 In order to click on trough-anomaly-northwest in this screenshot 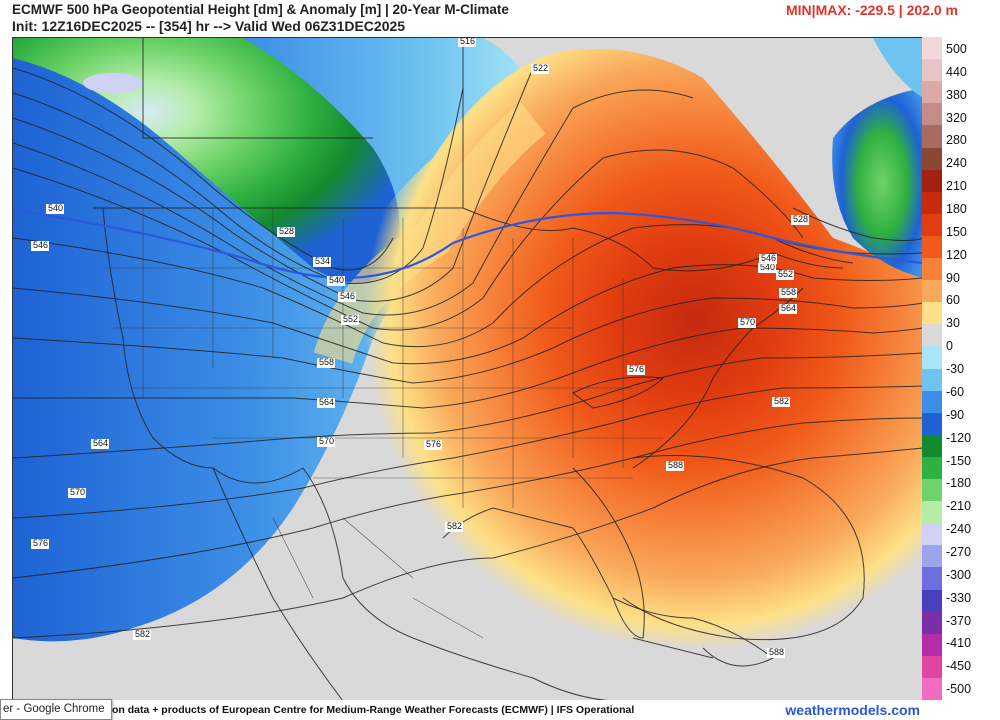, I will do `click(206, 160)`.